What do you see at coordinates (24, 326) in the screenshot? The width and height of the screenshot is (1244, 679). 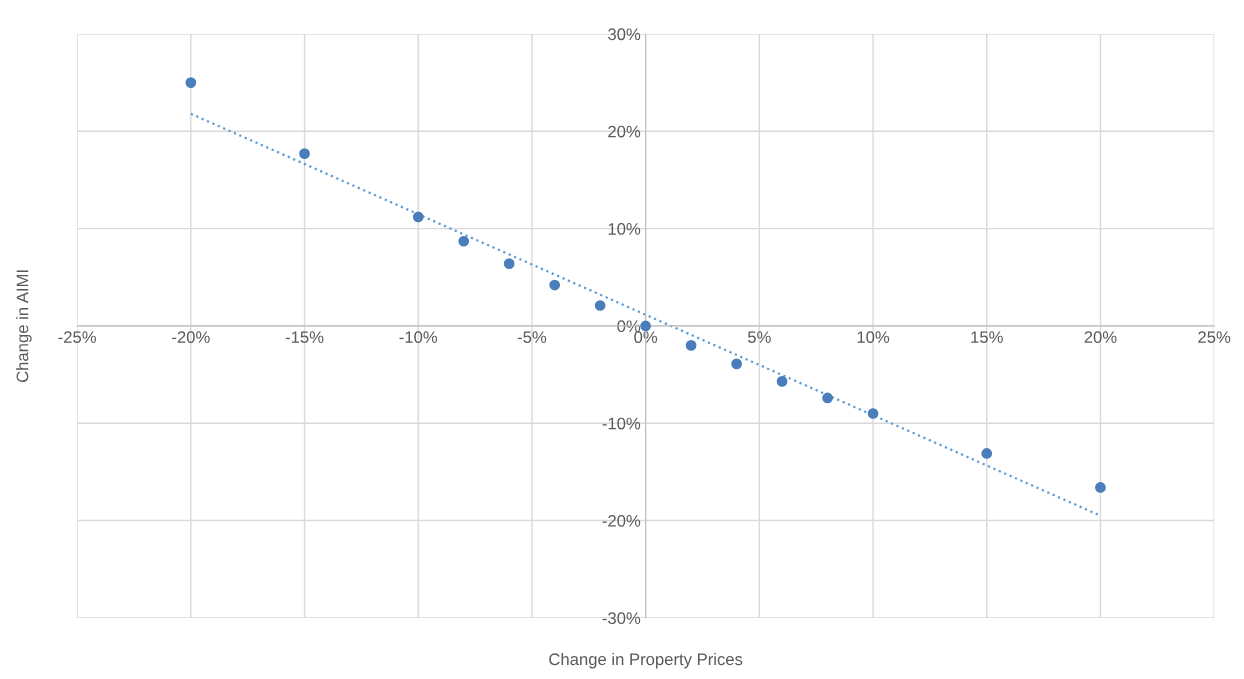 I see `y-axis-title: Change in AIMI` at bounding box center [24, 326].